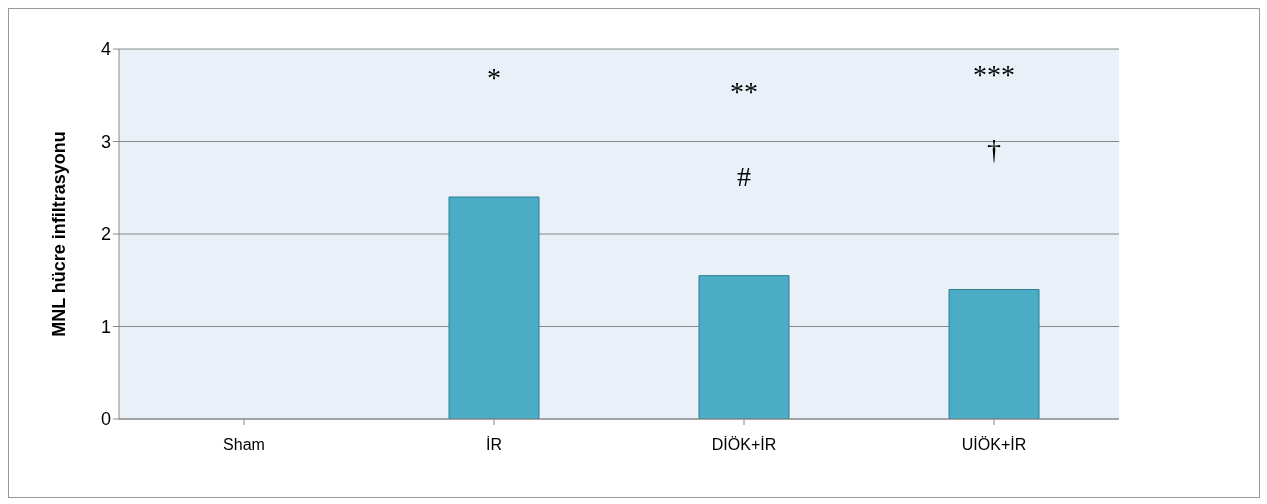 This screenshot has width=1267, height=504. What do you see at coordinates (244, 445) in the screenshot?
I see `x-tick-label: Sham` at bounding box center [244, 445].